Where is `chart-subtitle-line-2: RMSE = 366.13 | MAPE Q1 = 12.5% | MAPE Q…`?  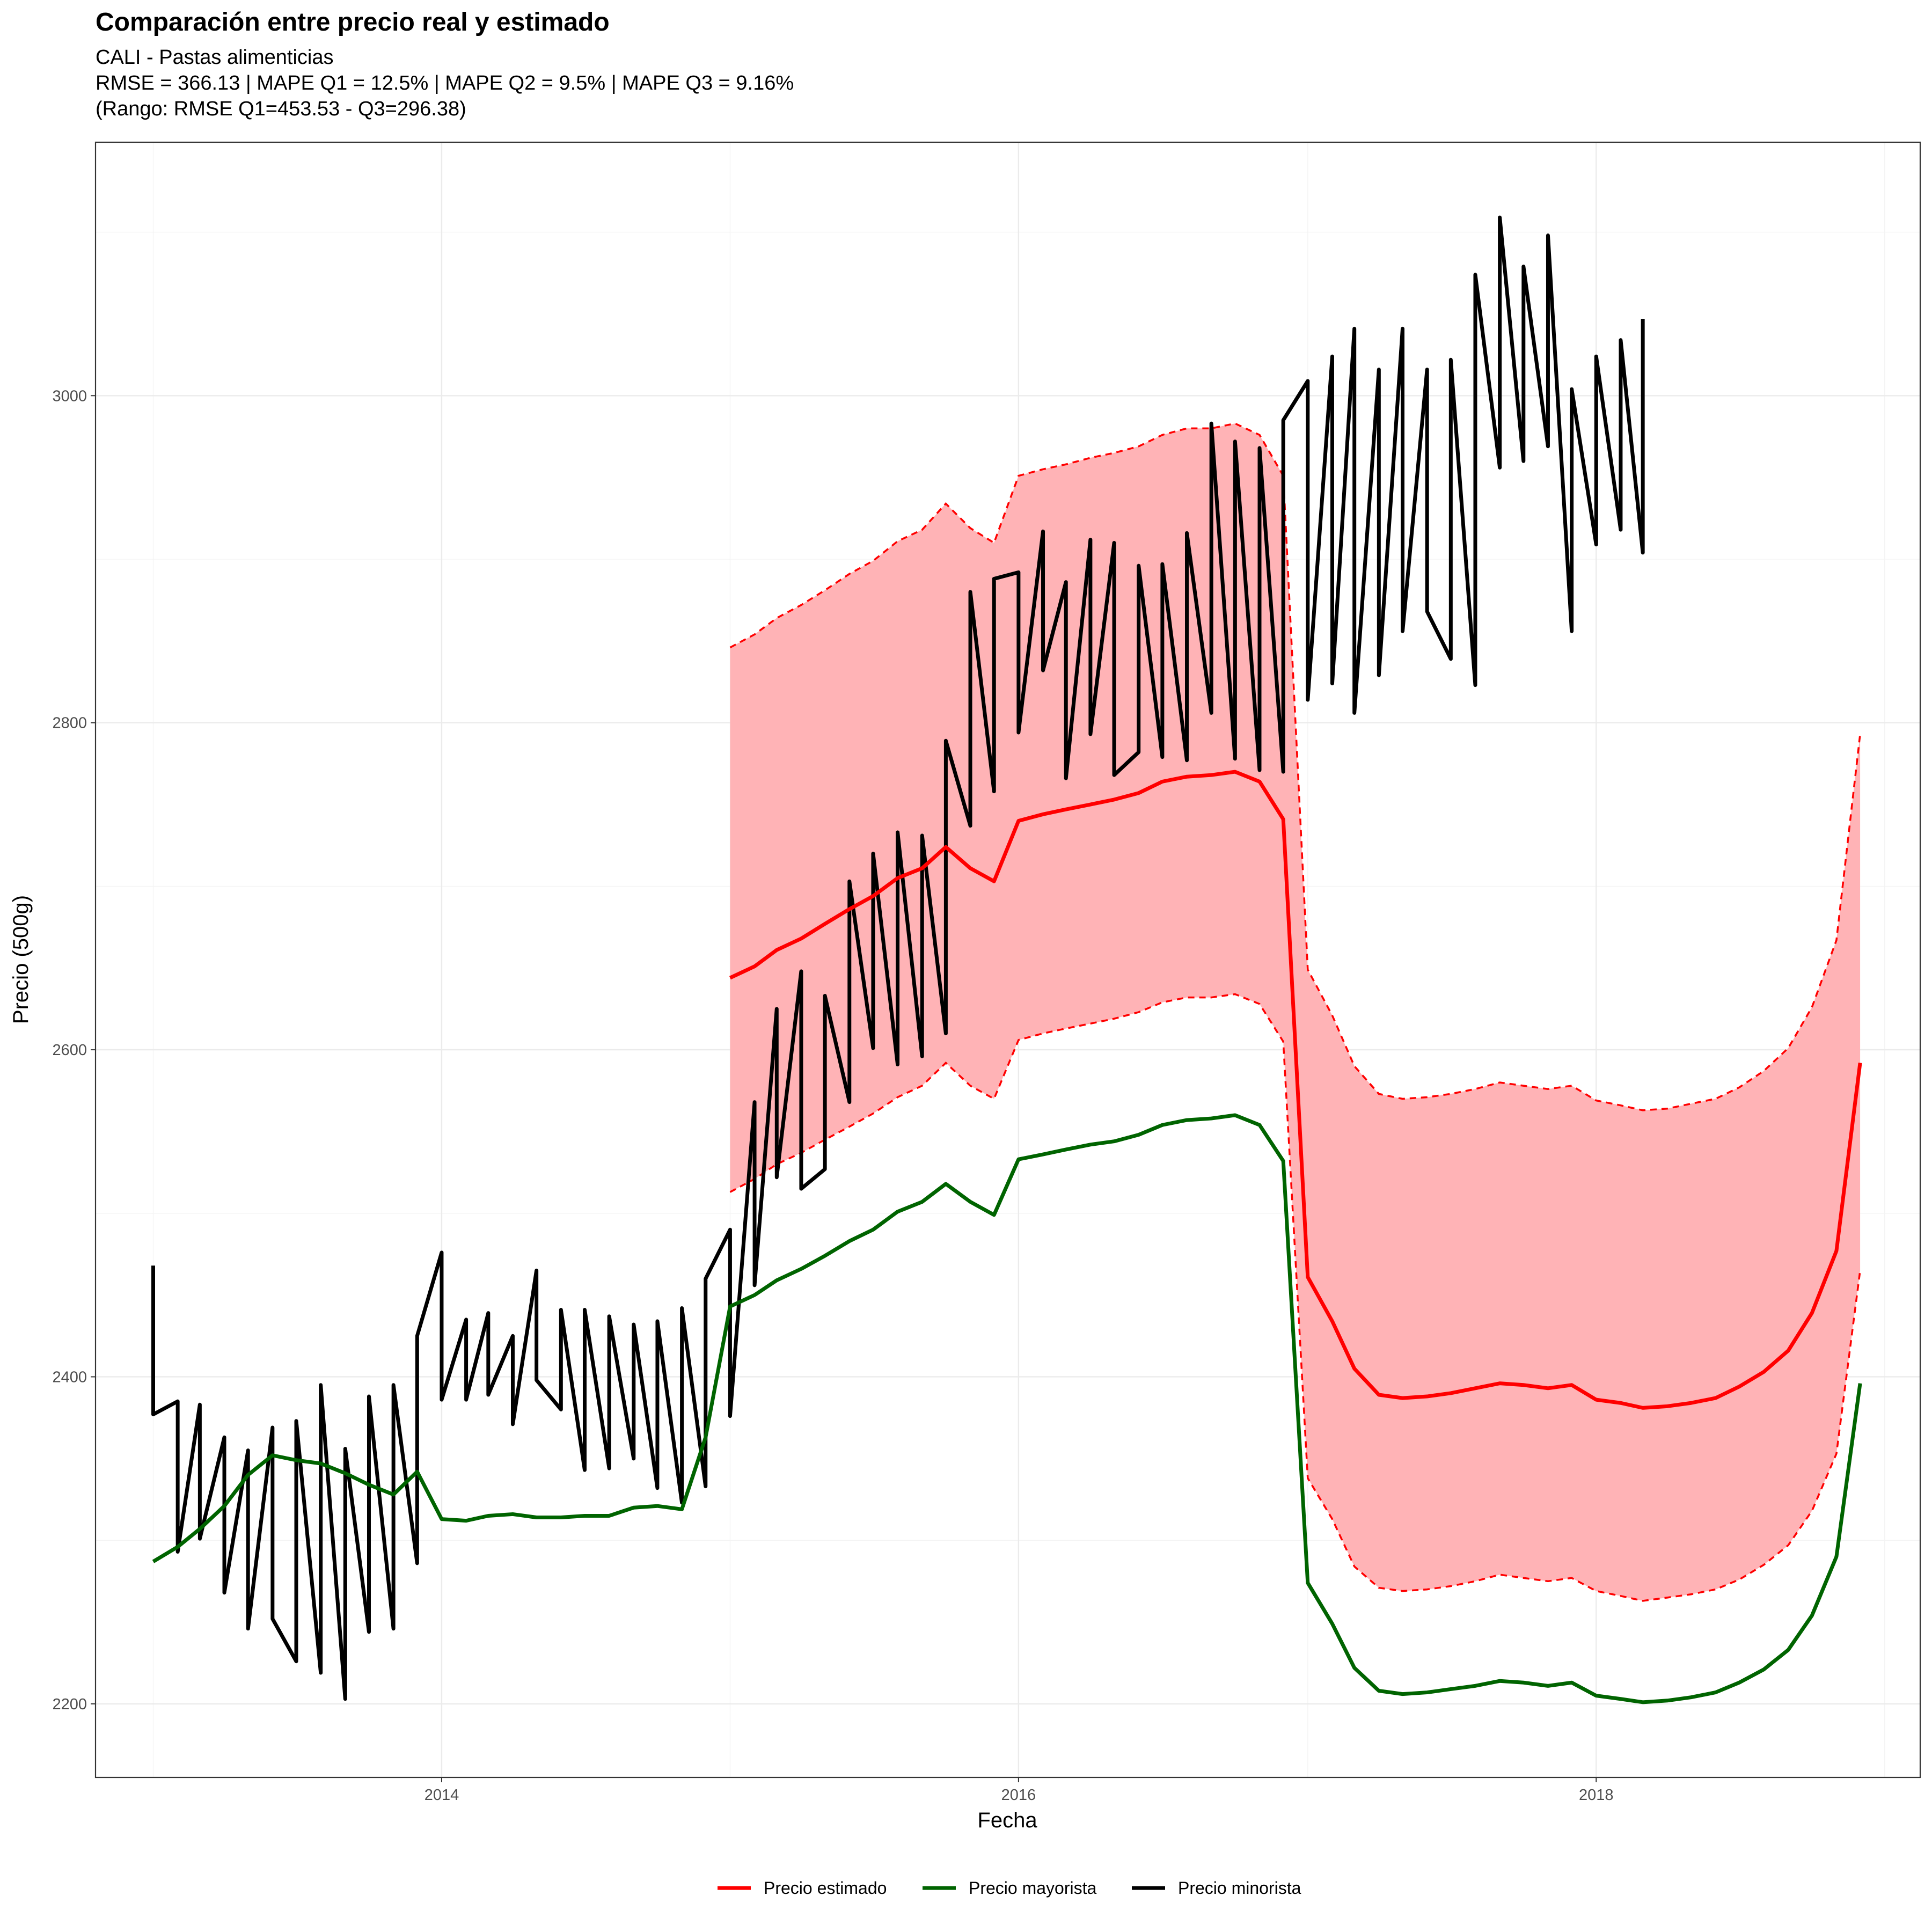
chart-subtitle-line-2: RMSE = 366.13 | MAPE Q1 = 12.5% | MAPE Q… is located at coordinates (445, 83).